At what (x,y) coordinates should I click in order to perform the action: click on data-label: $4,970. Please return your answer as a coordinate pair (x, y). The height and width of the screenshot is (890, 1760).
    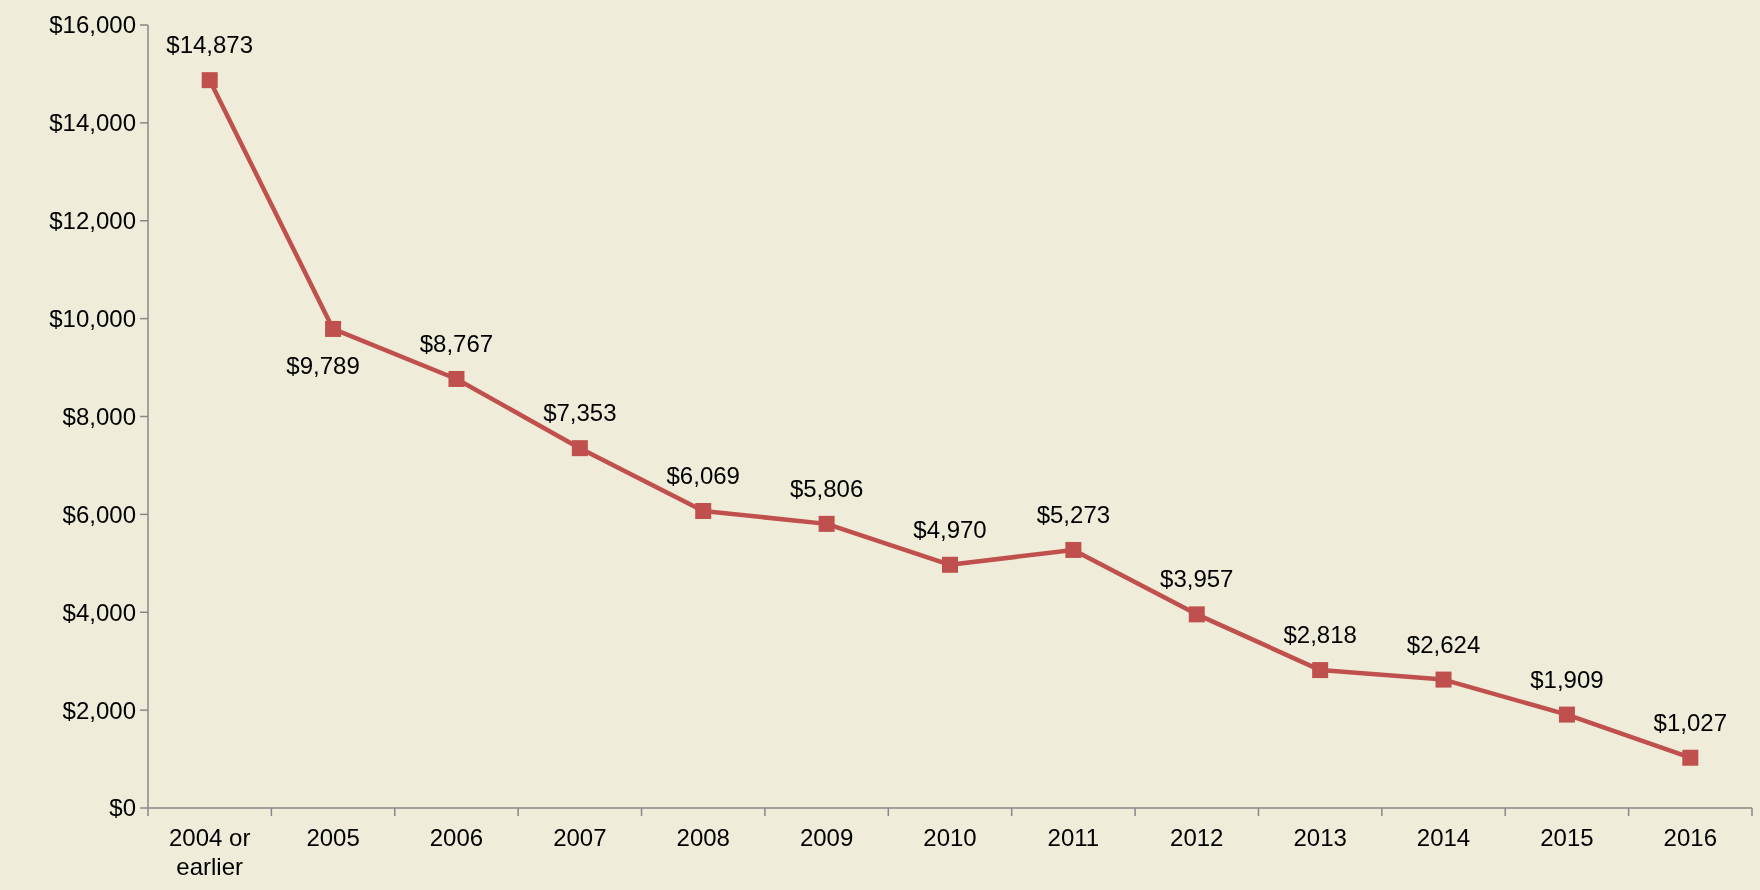
    Looking at the image, I should click on (950, 529).